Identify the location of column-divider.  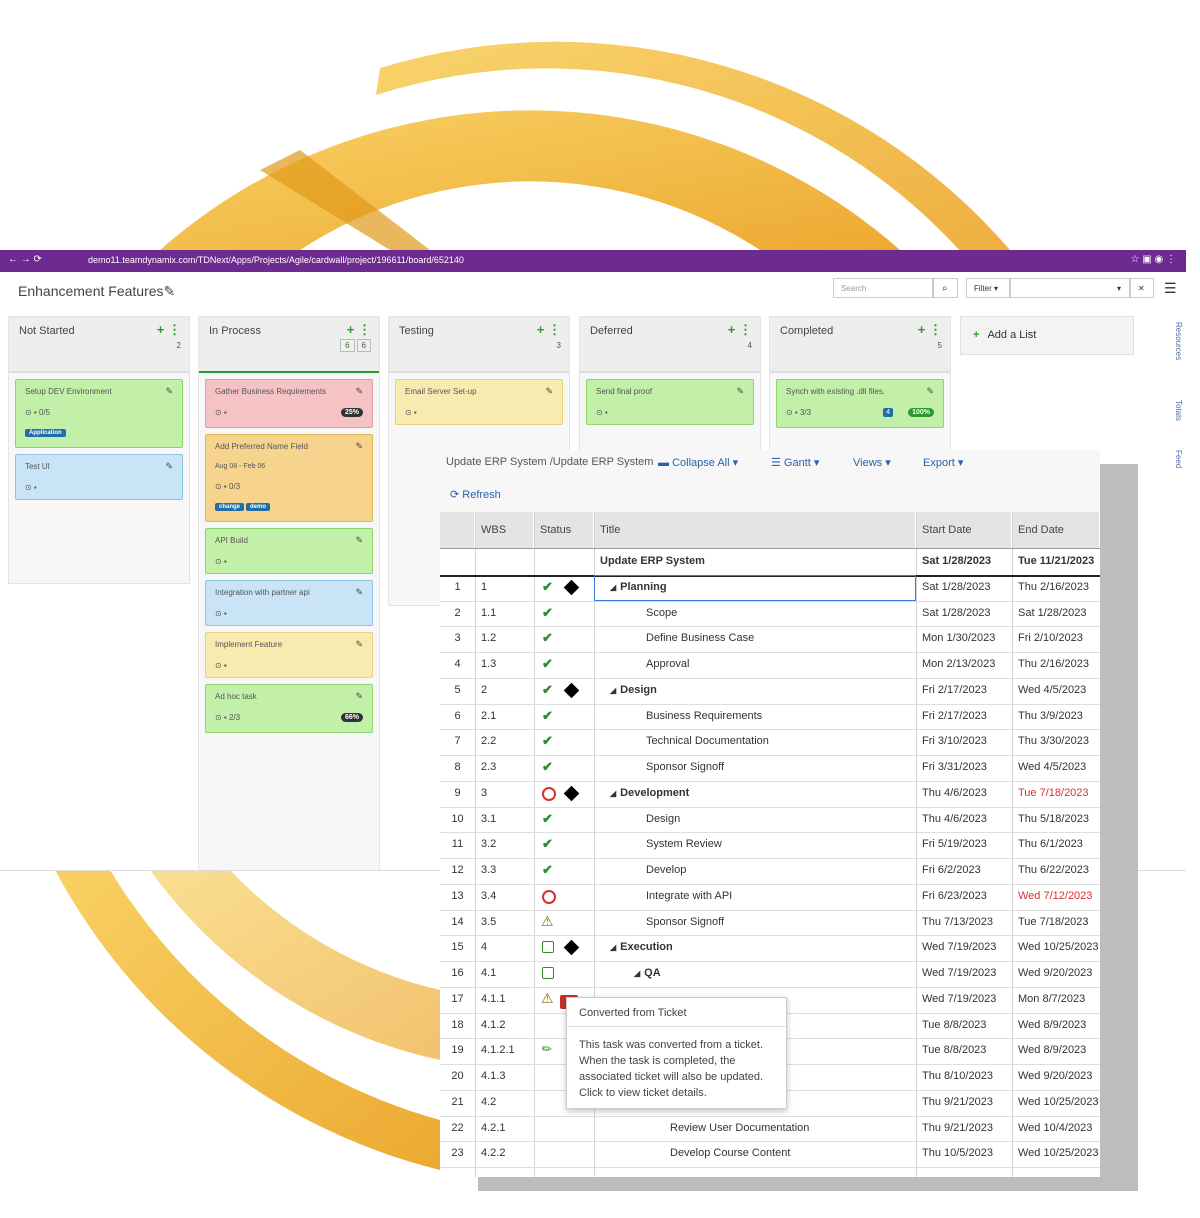
(534, 844).